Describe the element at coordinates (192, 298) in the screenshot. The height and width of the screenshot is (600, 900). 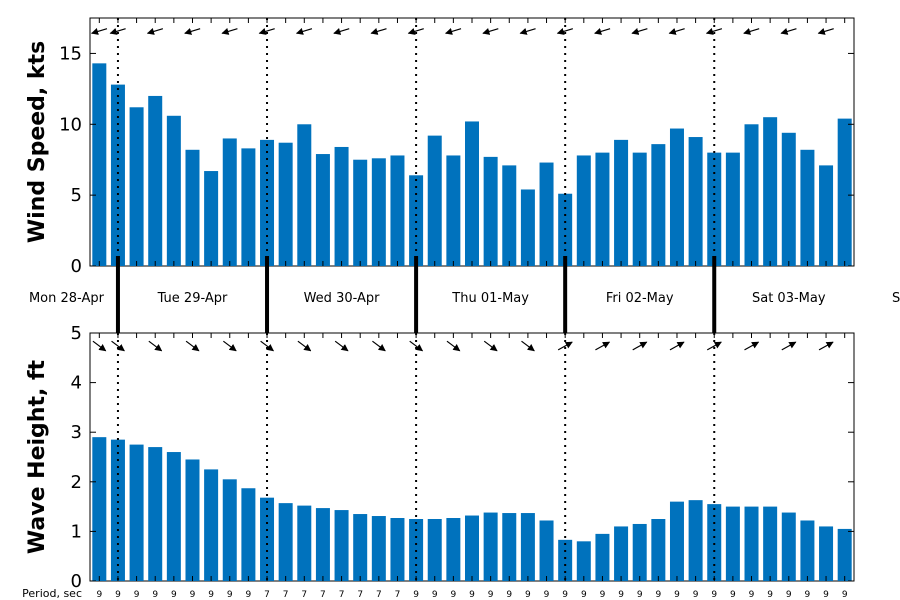
I see `day-label: Tue 29-Apr` at that location.